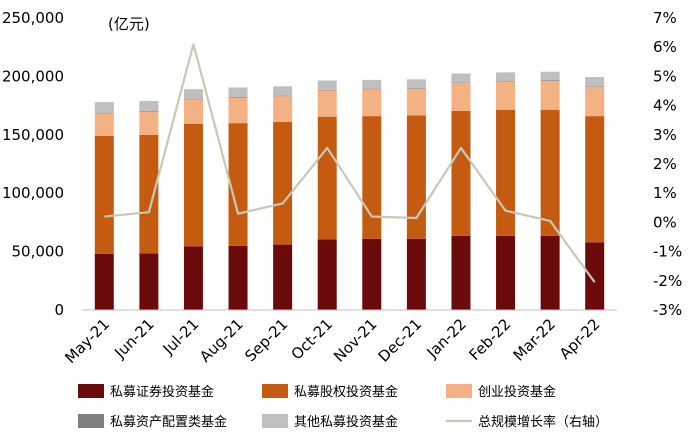  Describe the element at coordinates (665, 135) in the screenshot. I see `right-tick-label: 3%` at that location.